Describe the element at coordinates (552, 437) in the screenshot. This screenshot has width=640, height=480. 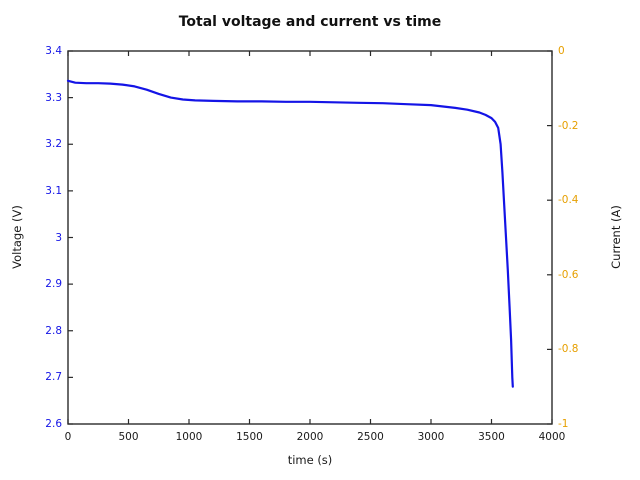
I see `x-tick-label: 4000` at that location.